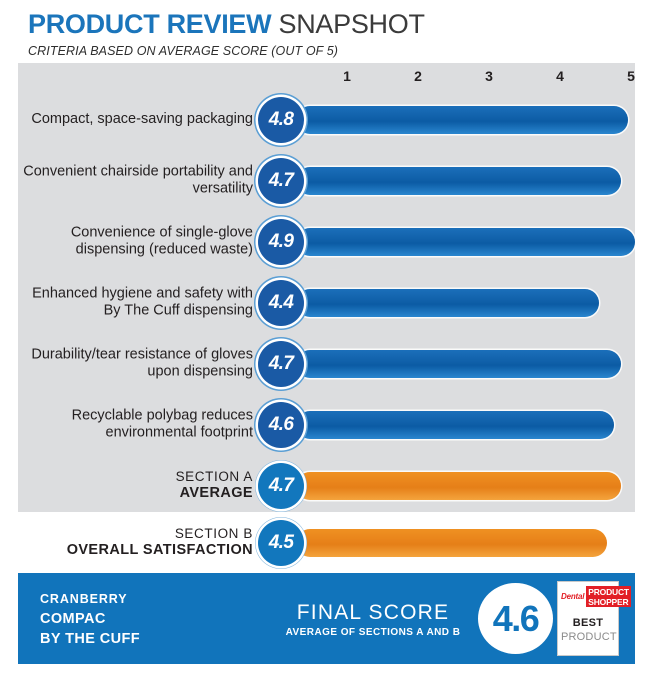 The image size is (653, 673). I want to click on chart-row-label: SECTION A AVERAGE, so click(137, 485).